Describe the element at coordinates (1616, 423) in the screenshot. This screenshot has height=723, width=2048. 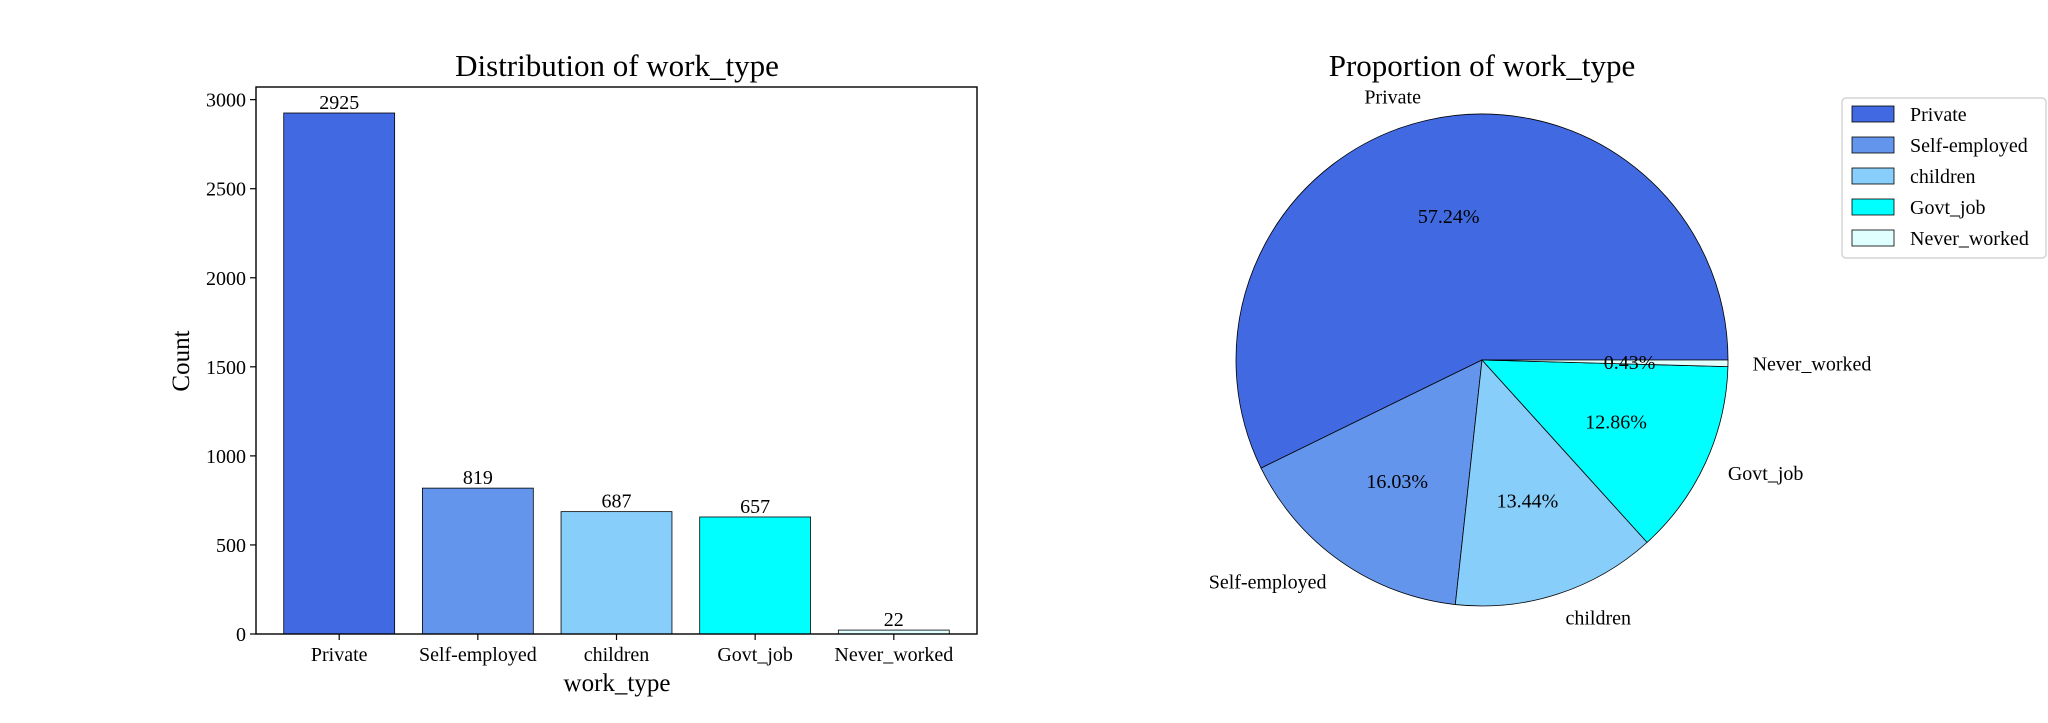
I see `pie-percent-label: 12.86%` at that location.